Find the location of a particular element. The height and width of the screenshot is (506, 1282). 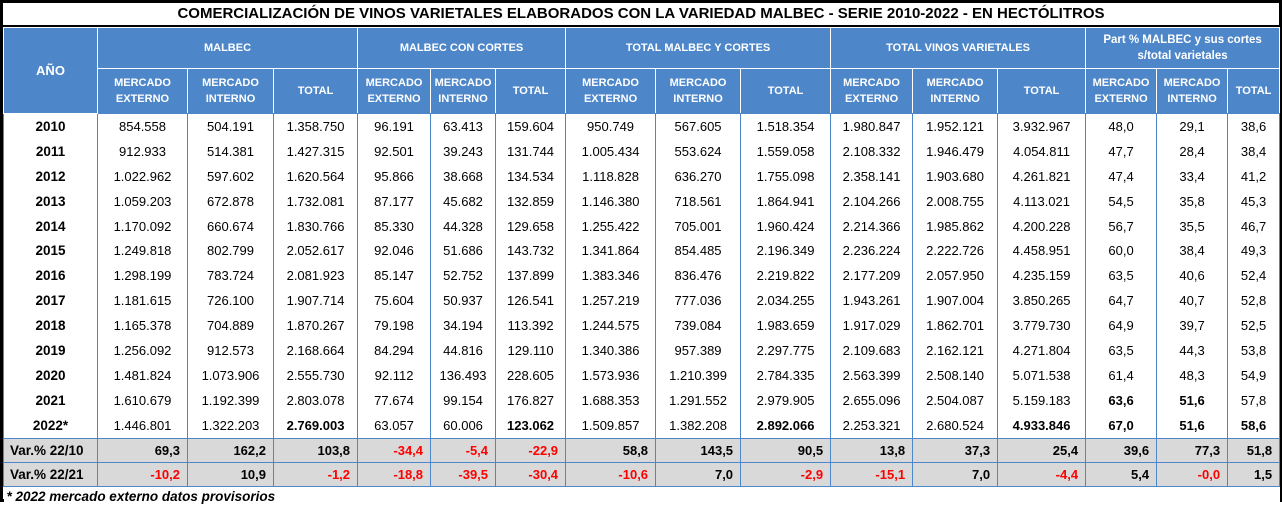

footnote: * 2022 mercado externo datos provisorios is located at coordinates (641, 495).